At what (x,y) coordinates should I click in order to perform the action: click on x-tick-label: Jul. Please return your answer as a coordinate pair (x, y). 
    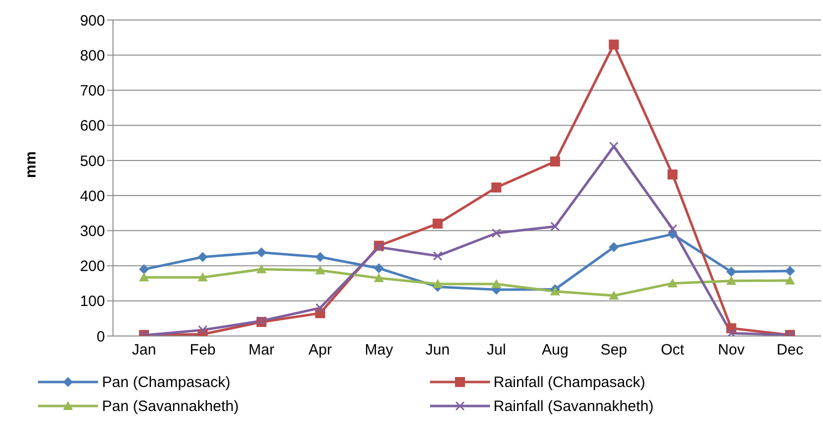
    Looking at the image, I should click on (496, 350).